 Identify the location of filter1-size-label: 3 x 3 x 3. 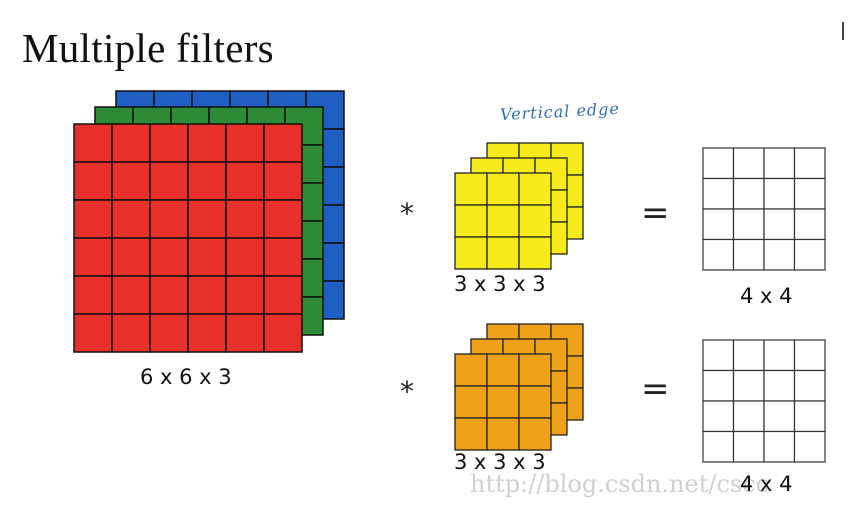
(500, 284).